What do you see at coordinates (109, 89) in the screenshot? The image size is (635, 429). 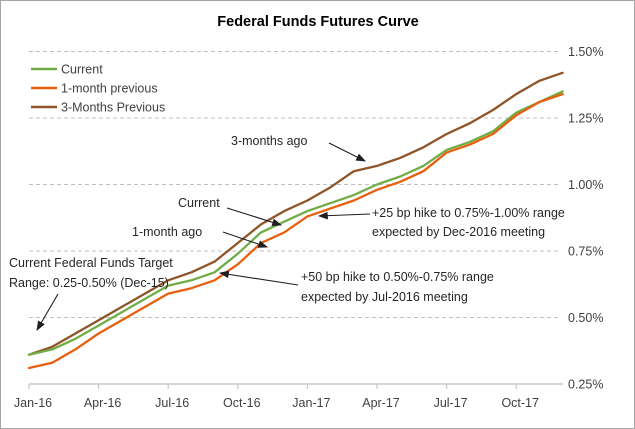 I see `legend-label: 1-month previous` at bounding box center [109, 89].